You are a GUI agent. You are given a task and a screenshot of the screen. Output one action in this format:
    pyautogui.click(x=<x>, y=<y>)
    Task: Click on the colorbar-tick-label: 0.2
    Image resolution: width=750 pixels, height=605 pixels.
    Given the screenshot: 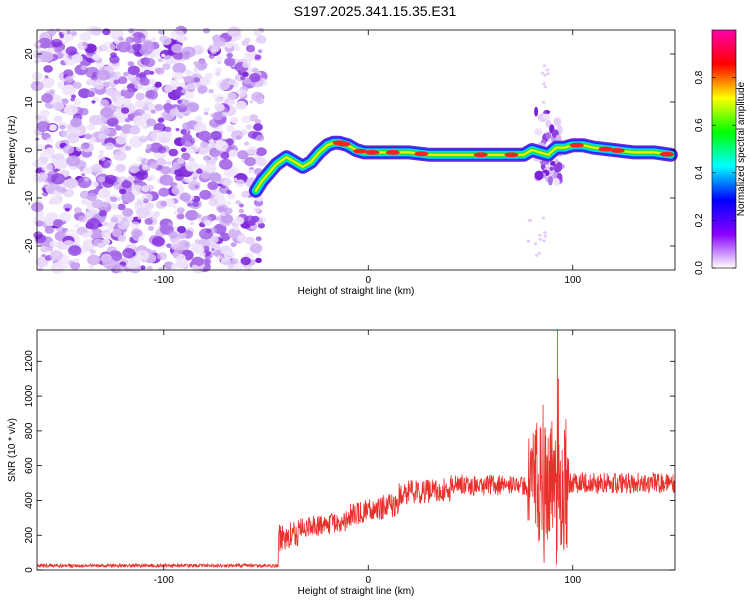 What is the action you would take?
    pyautogui.click(x=699, y=220)
    